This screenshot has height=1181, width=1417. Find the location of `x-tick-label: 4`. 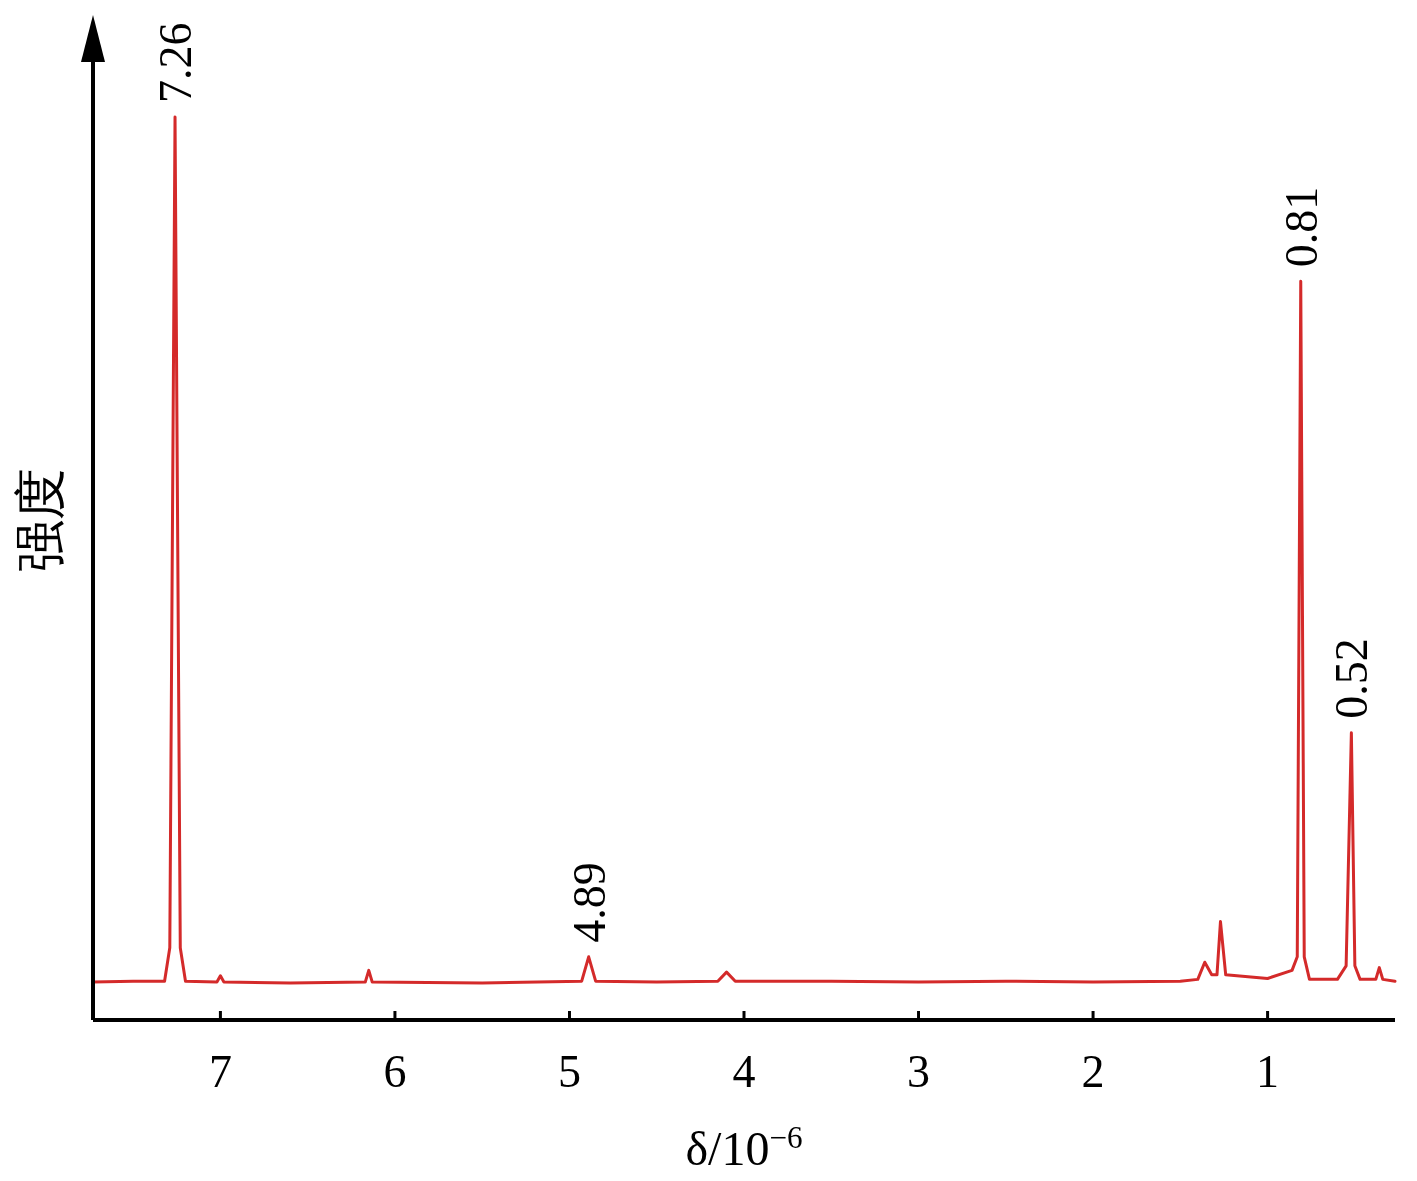

x-tick-label: 4 is located at coordinates (744, 1071).